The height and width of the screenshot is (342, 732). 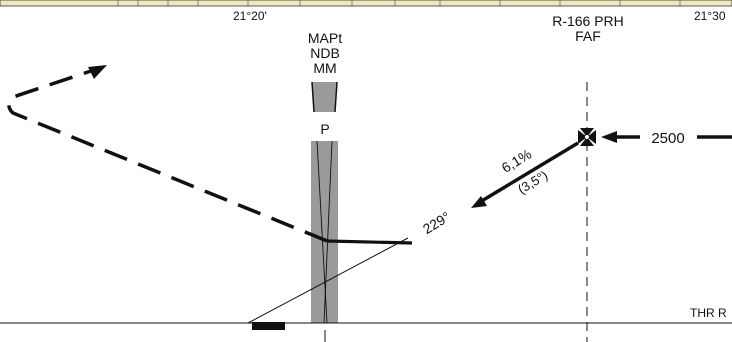 What do you see at coordinates (710, 16) in the screenshot?
I see `longitude-label-right: 21°30` at bounding box center [710, 16].